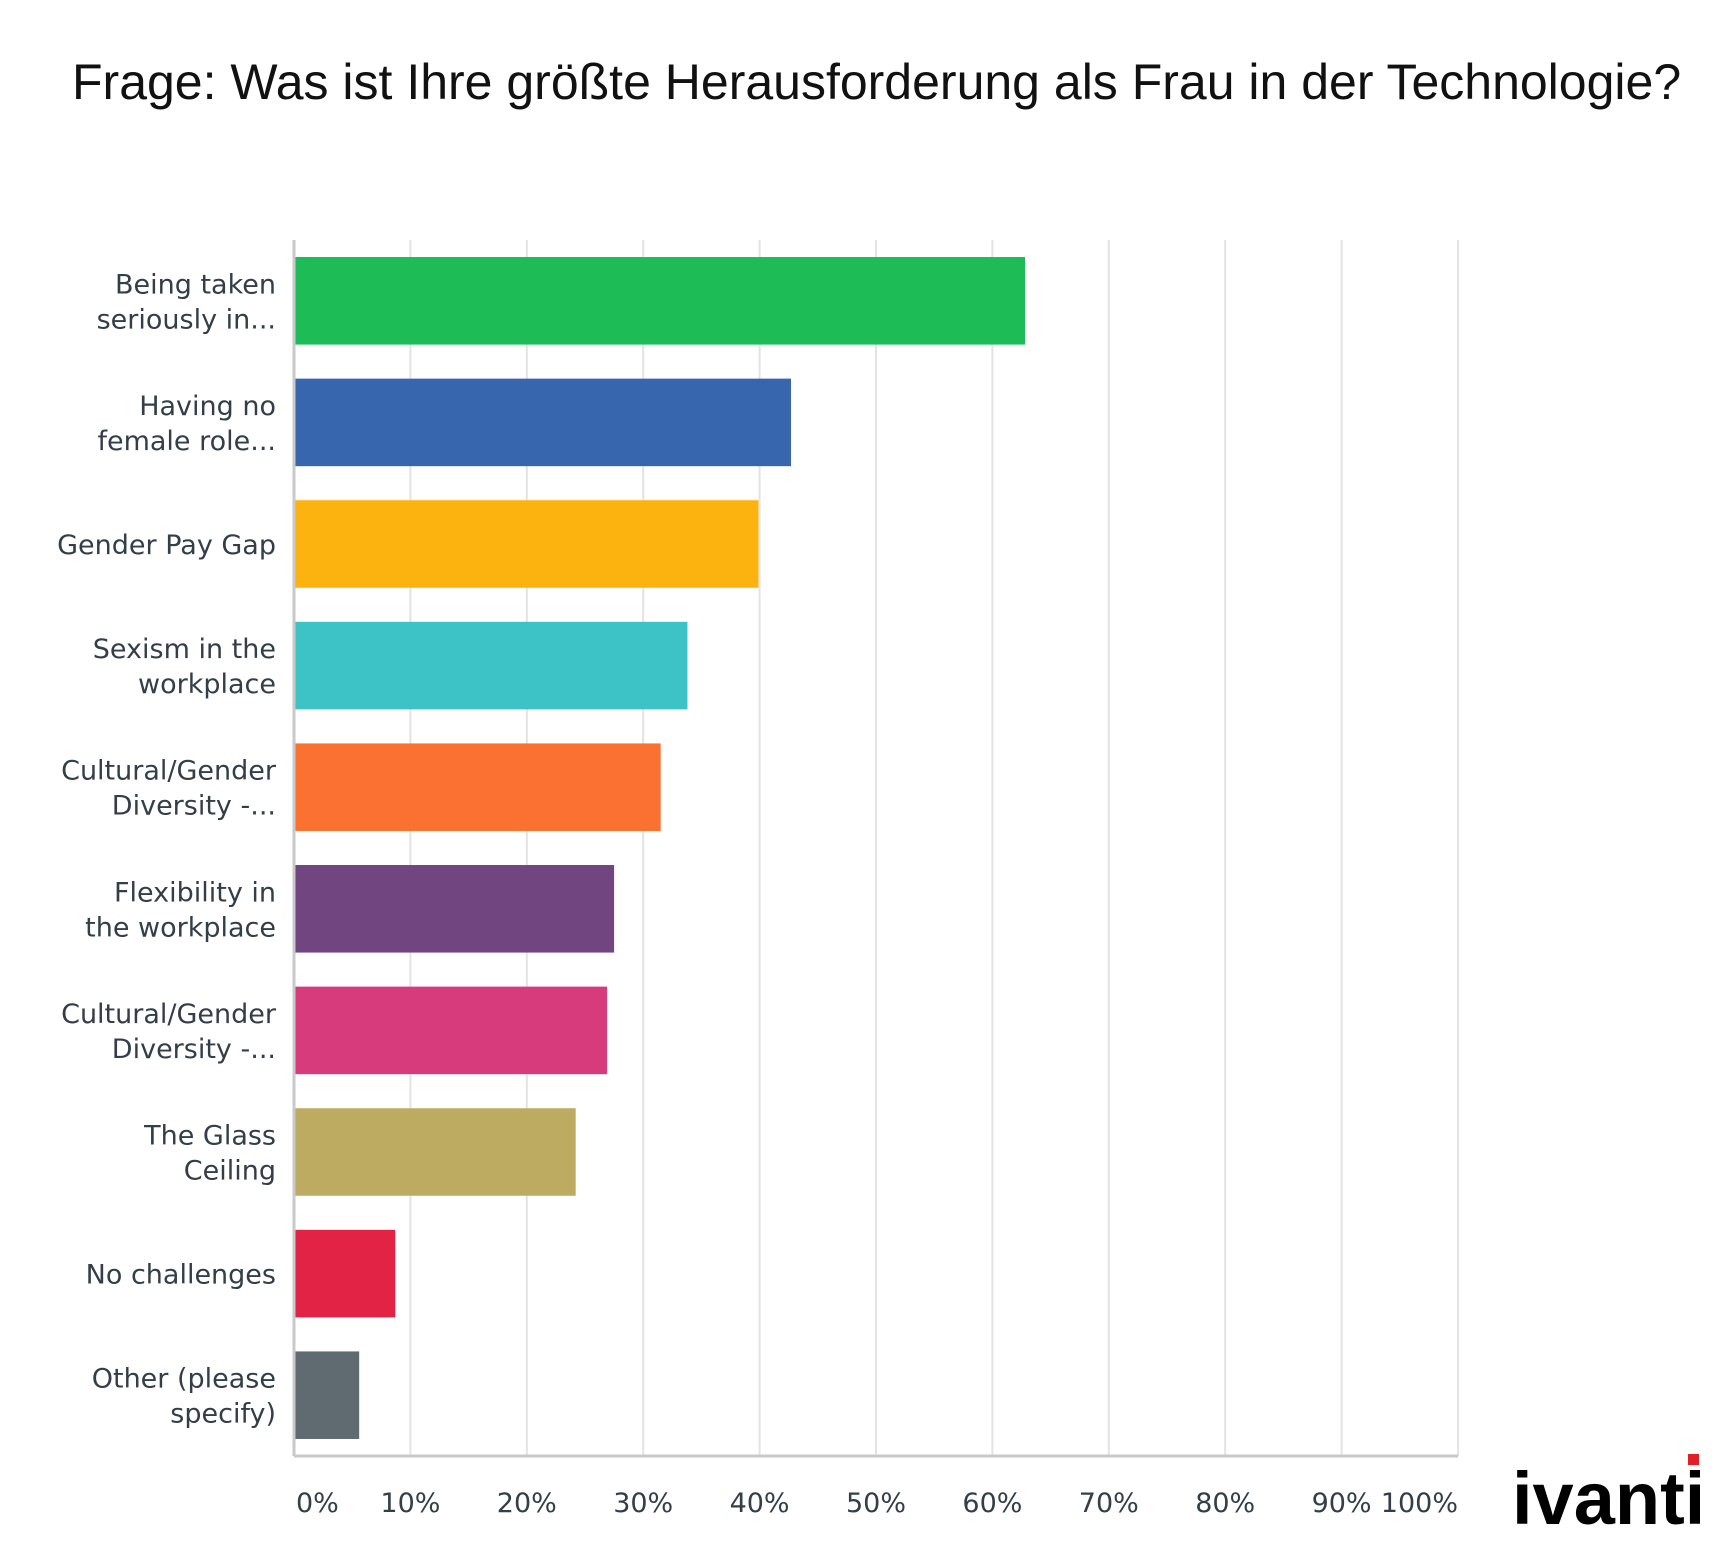 The height and width of the screenshot is (1556, 1730). What do you see at coordinates (1109, 1503) in the screenshot?
I see `x-tick-label: 70%` at bounding box center [1109, 1503].